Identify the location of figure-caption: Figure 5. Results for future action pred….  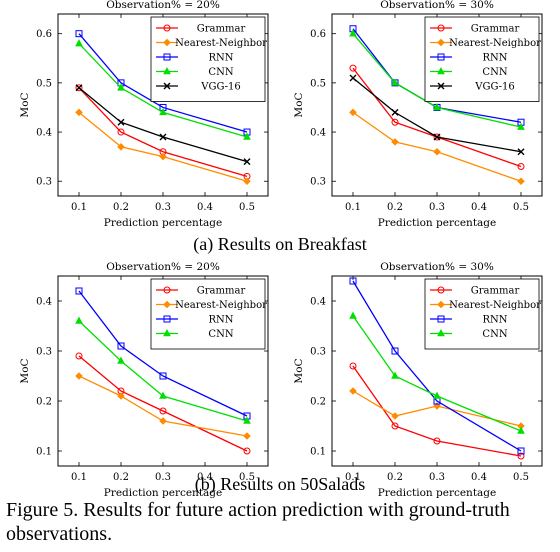
(258, 522).